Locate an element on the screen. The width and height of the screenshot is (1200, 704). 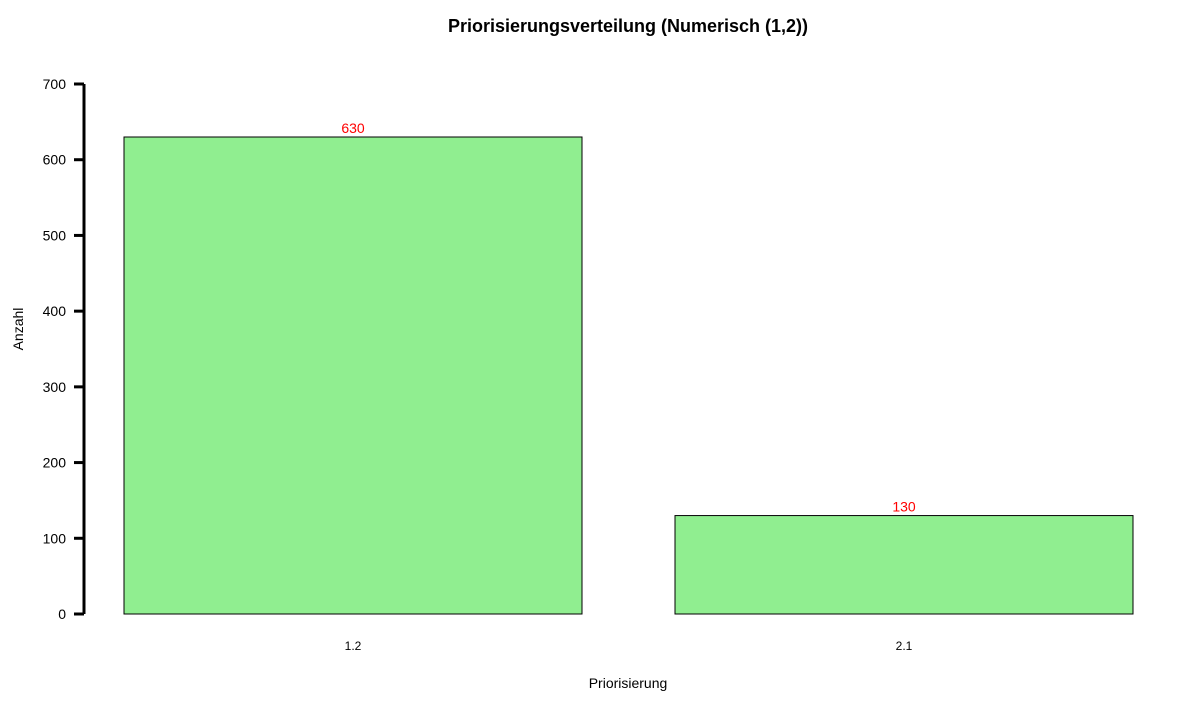
x-tick-label: 1.2 is located at coordinates (353, 646).